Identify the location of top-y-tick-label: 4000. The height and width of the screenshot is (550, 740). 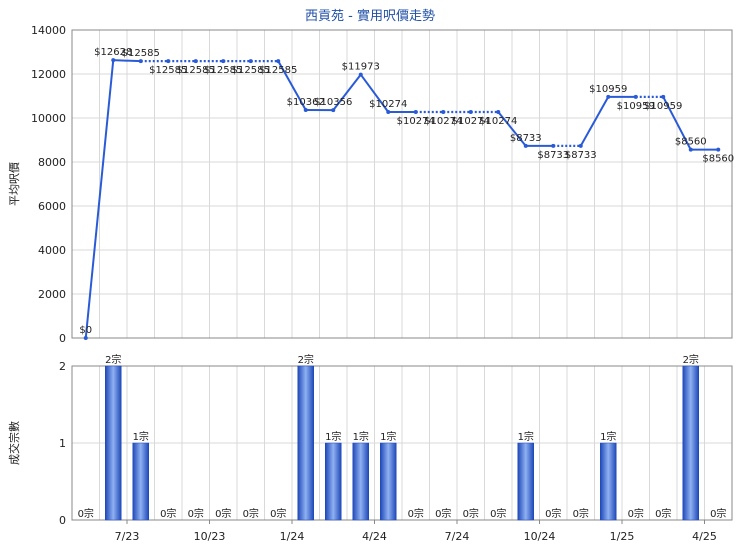
(52, 250).